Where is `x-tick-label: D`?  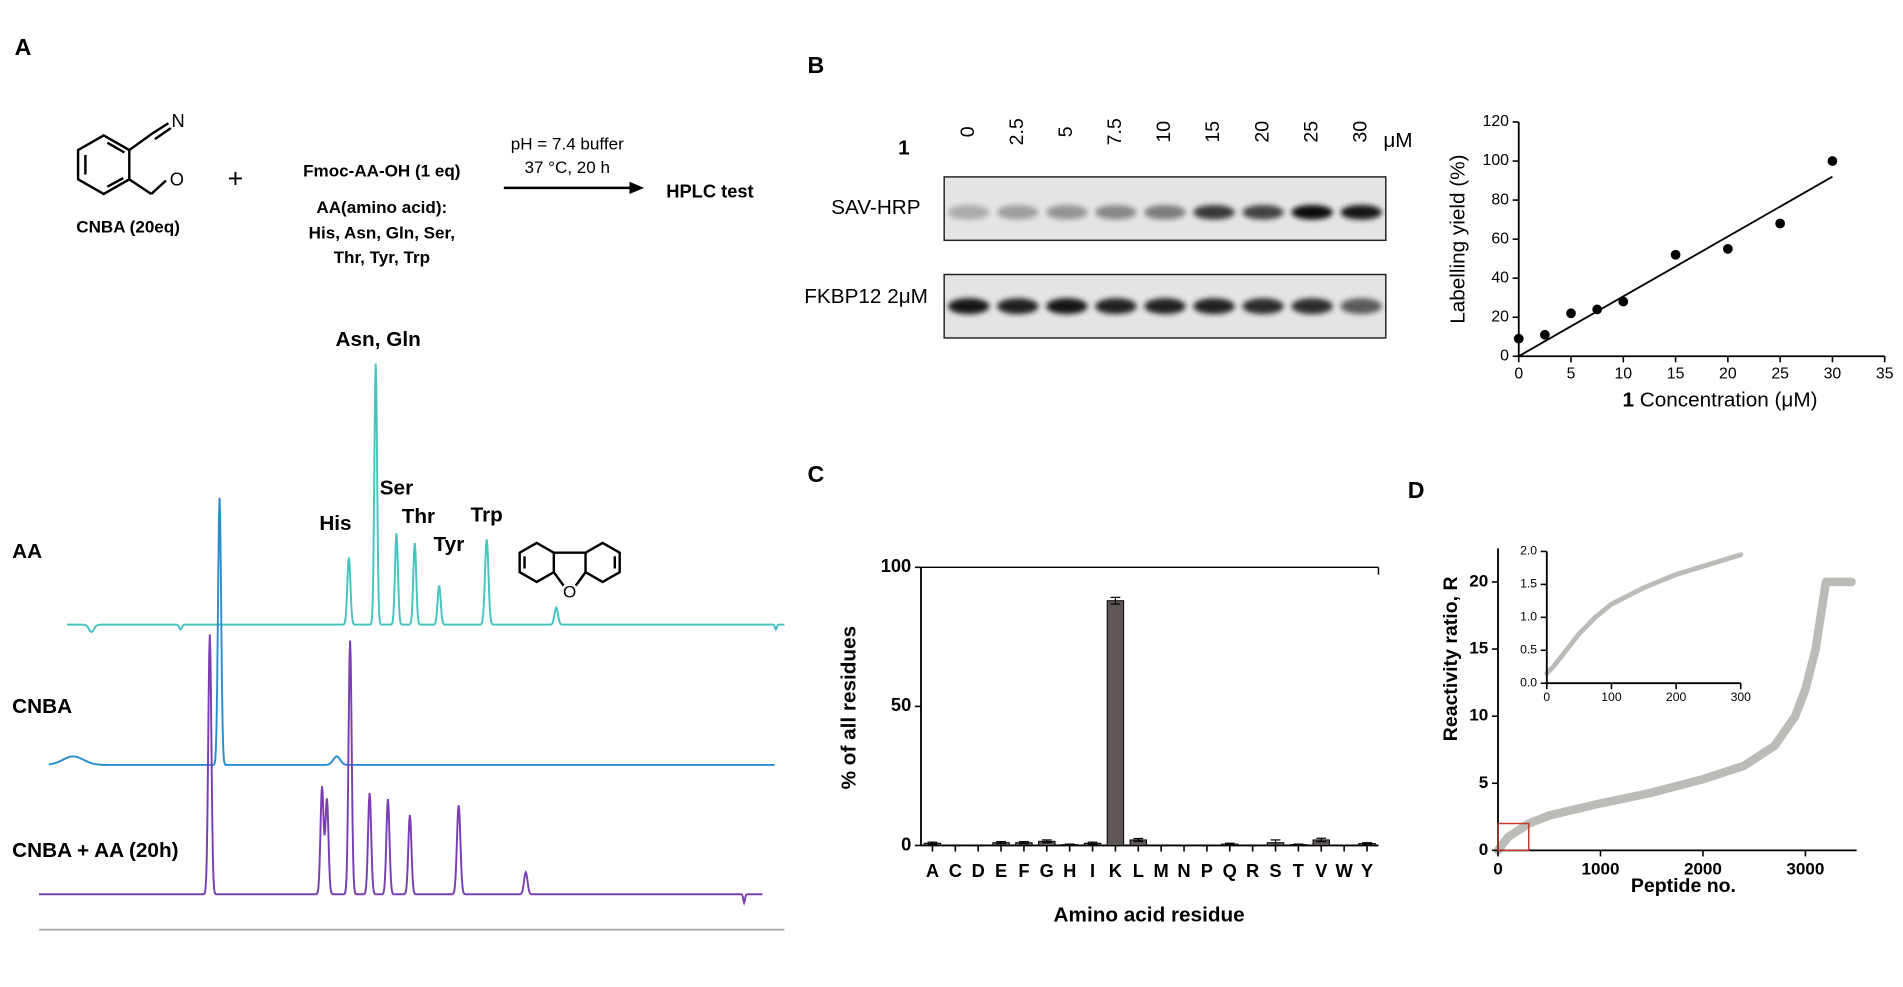
x-tick-label: D is located at coordinates (978, 870).